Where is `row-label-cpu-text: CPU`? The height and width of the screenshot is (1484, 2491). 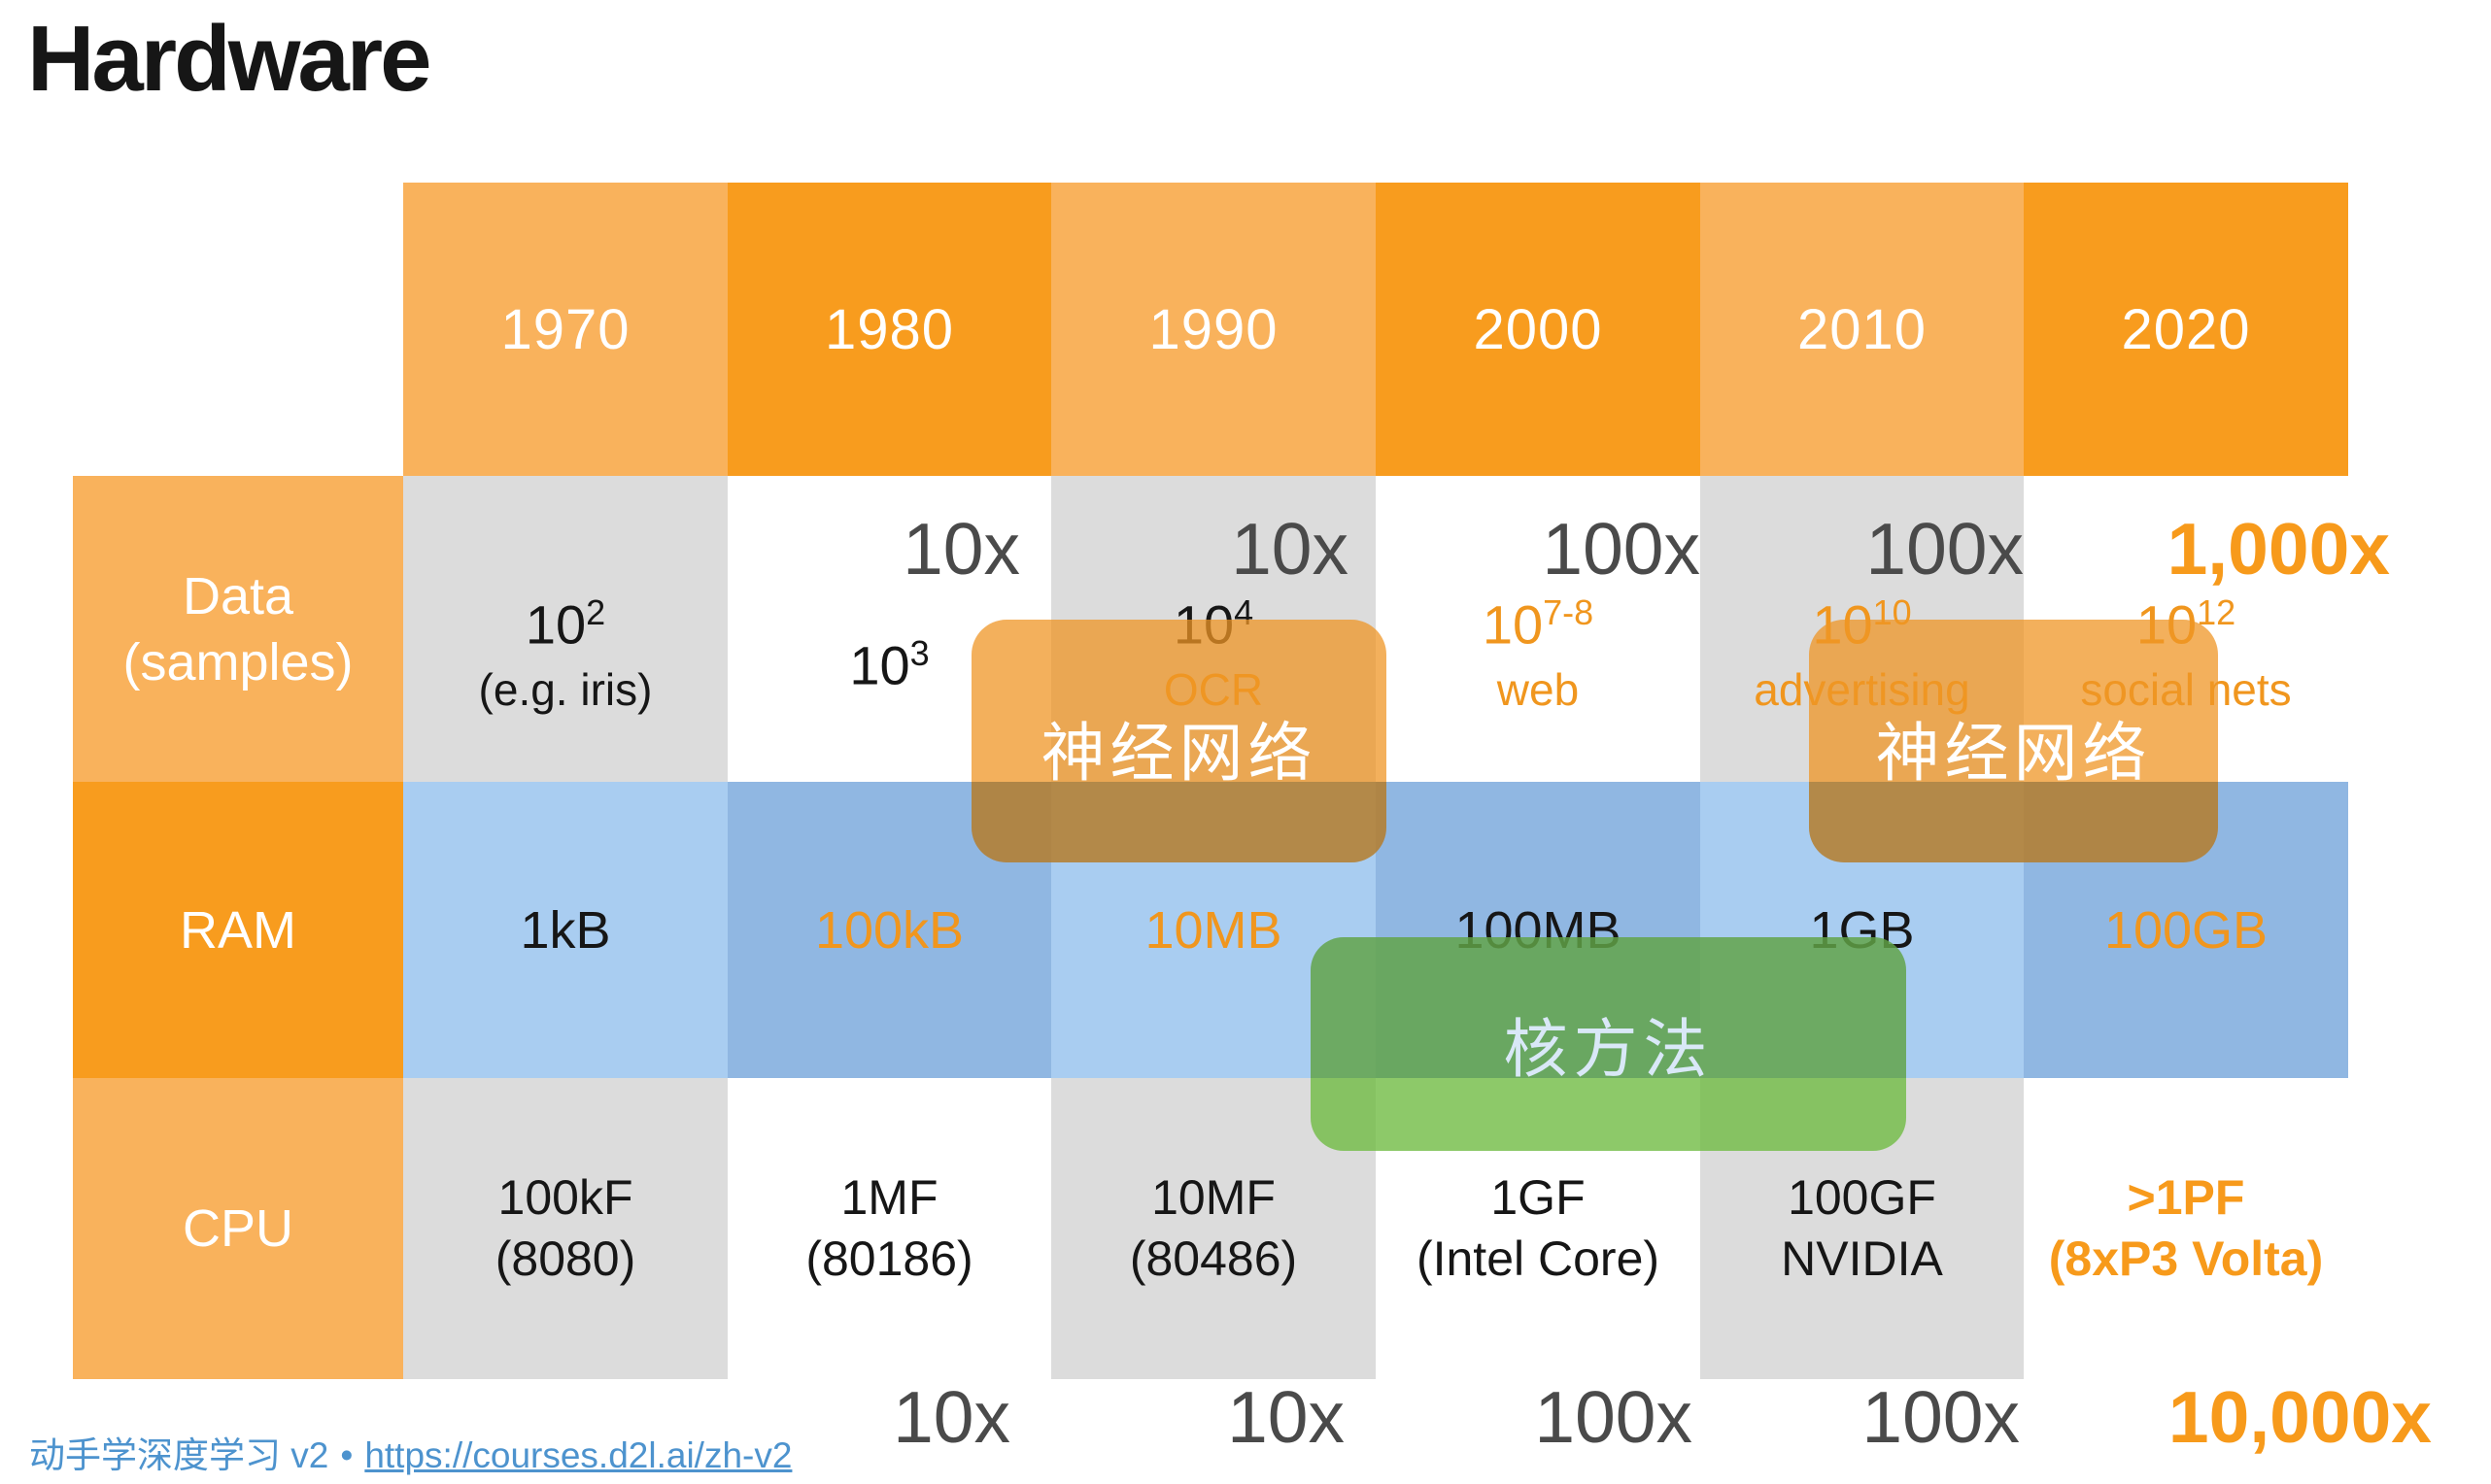 row-label-cpu-text: CPU is located at coordinates (237, 1228).